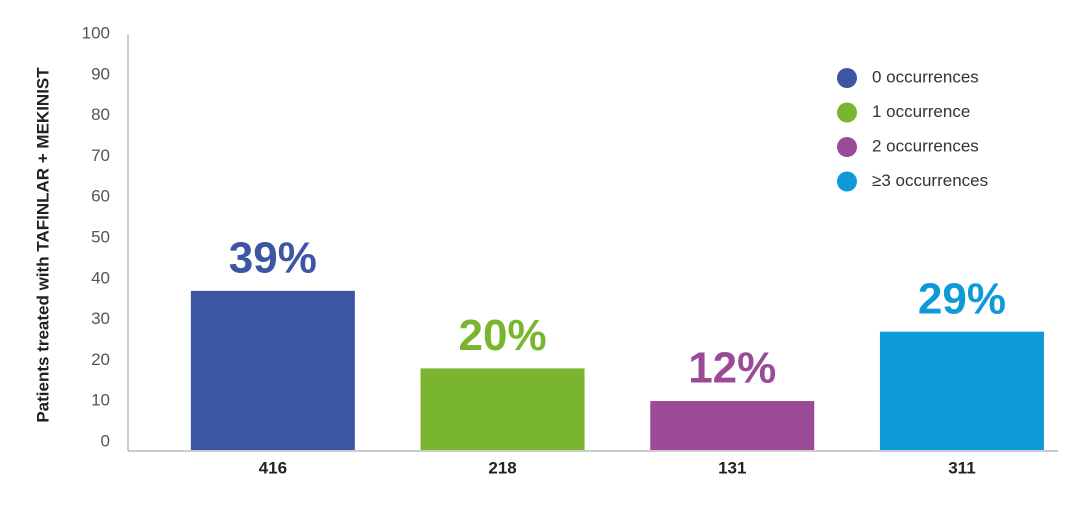 The image size is (1080, 514). I want to click on x-tick-label: 311, so click(961, 467).